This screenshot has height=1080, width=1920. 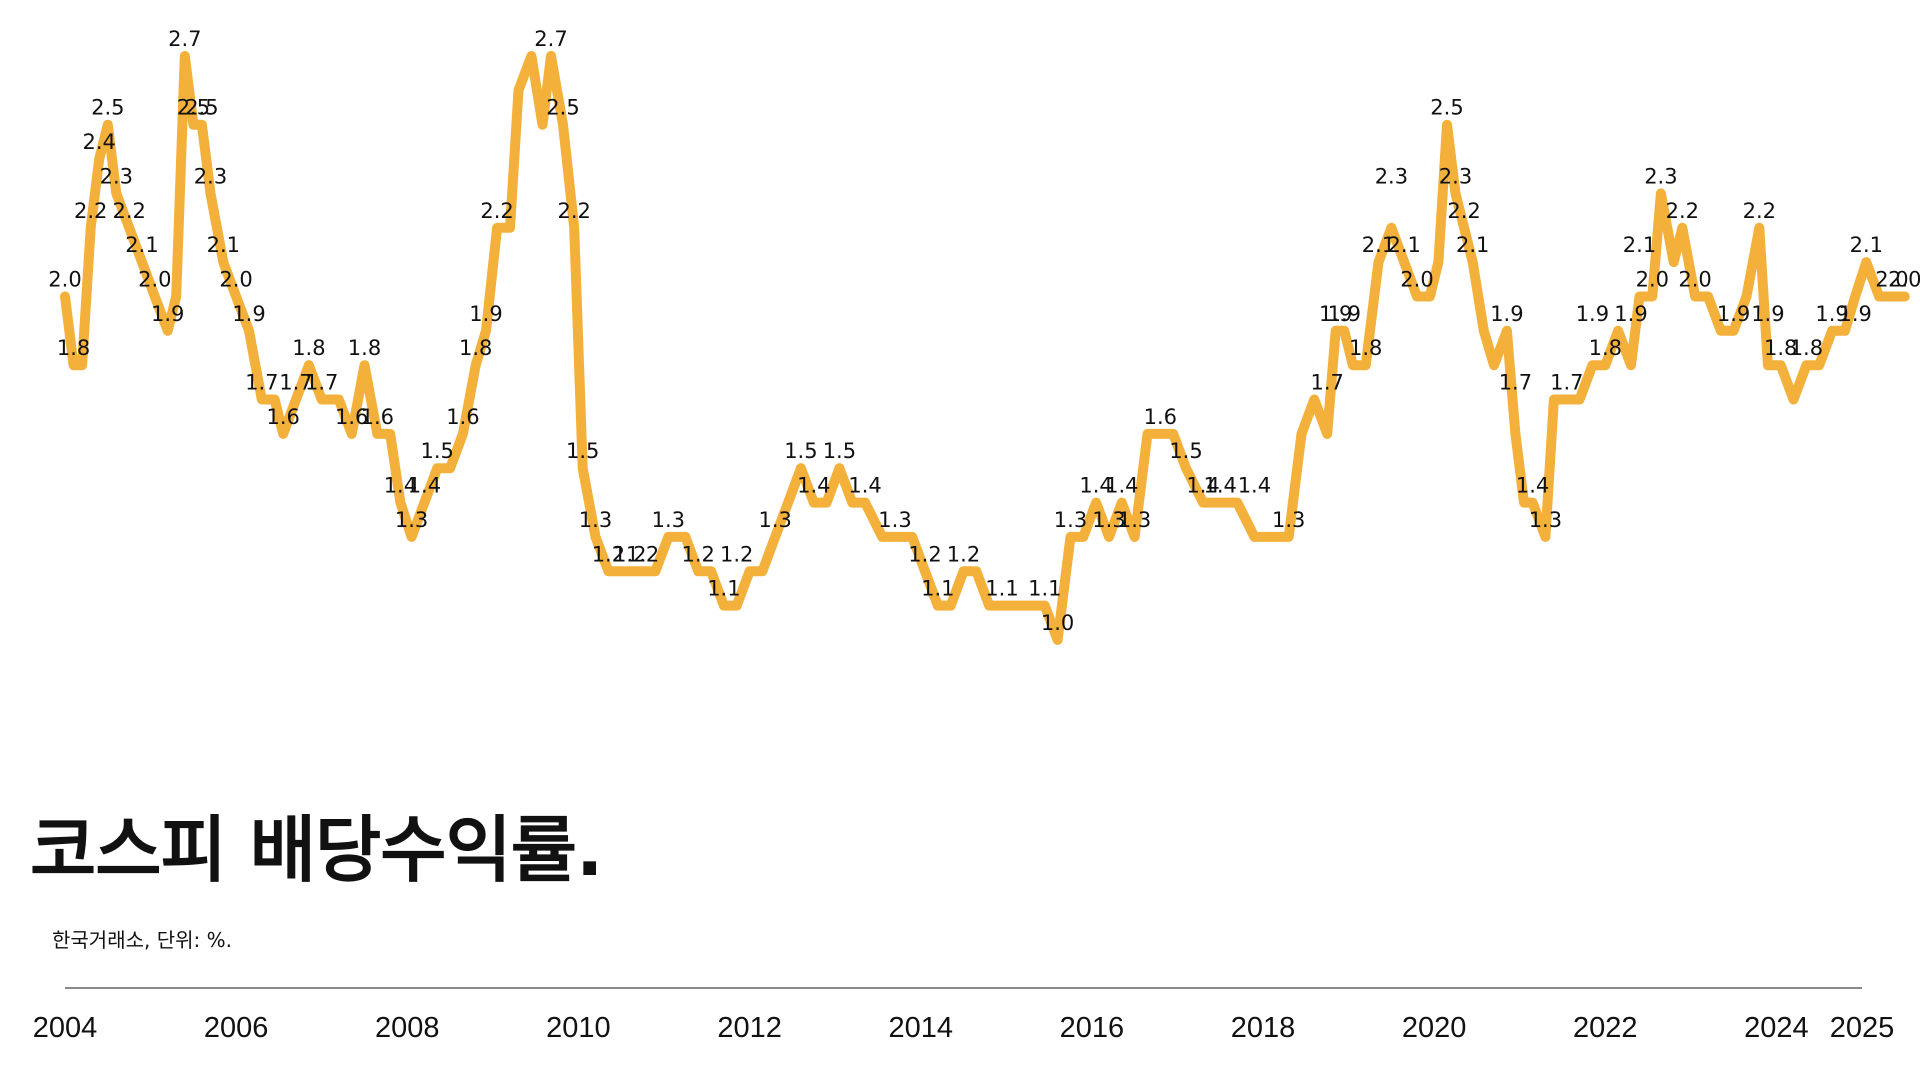 I want to click on data-label: 2.4, so click(x=98, y=142).